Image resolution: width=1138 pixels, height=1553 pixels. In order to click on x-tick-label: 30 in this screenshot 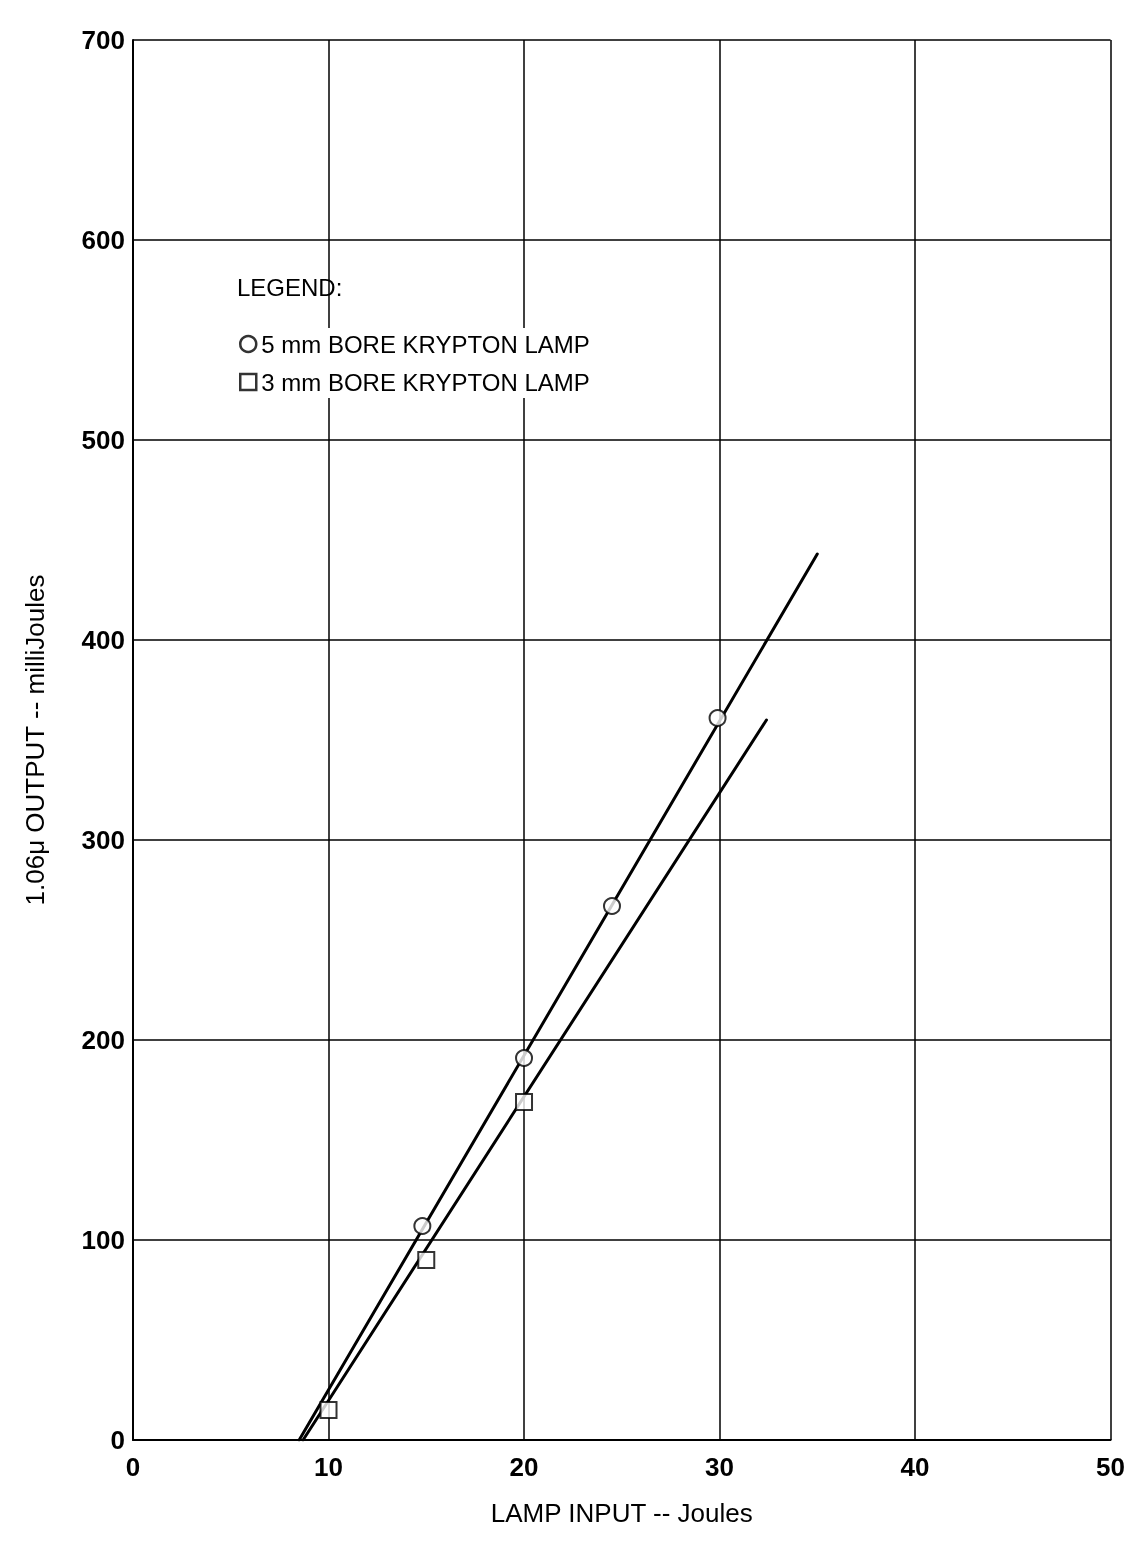, I will do `click(719, 1467)`.